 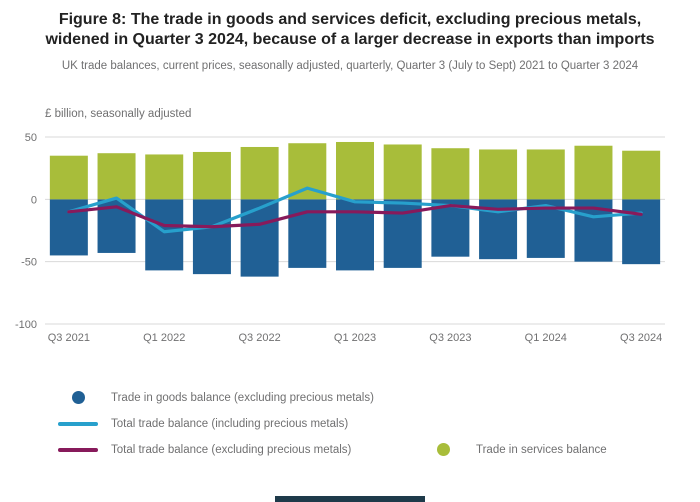 What do you see at coordinates (355, 338) in the screenshot?
I see `x-tick-label: Q1 2023` at bounding box center [355, 338].